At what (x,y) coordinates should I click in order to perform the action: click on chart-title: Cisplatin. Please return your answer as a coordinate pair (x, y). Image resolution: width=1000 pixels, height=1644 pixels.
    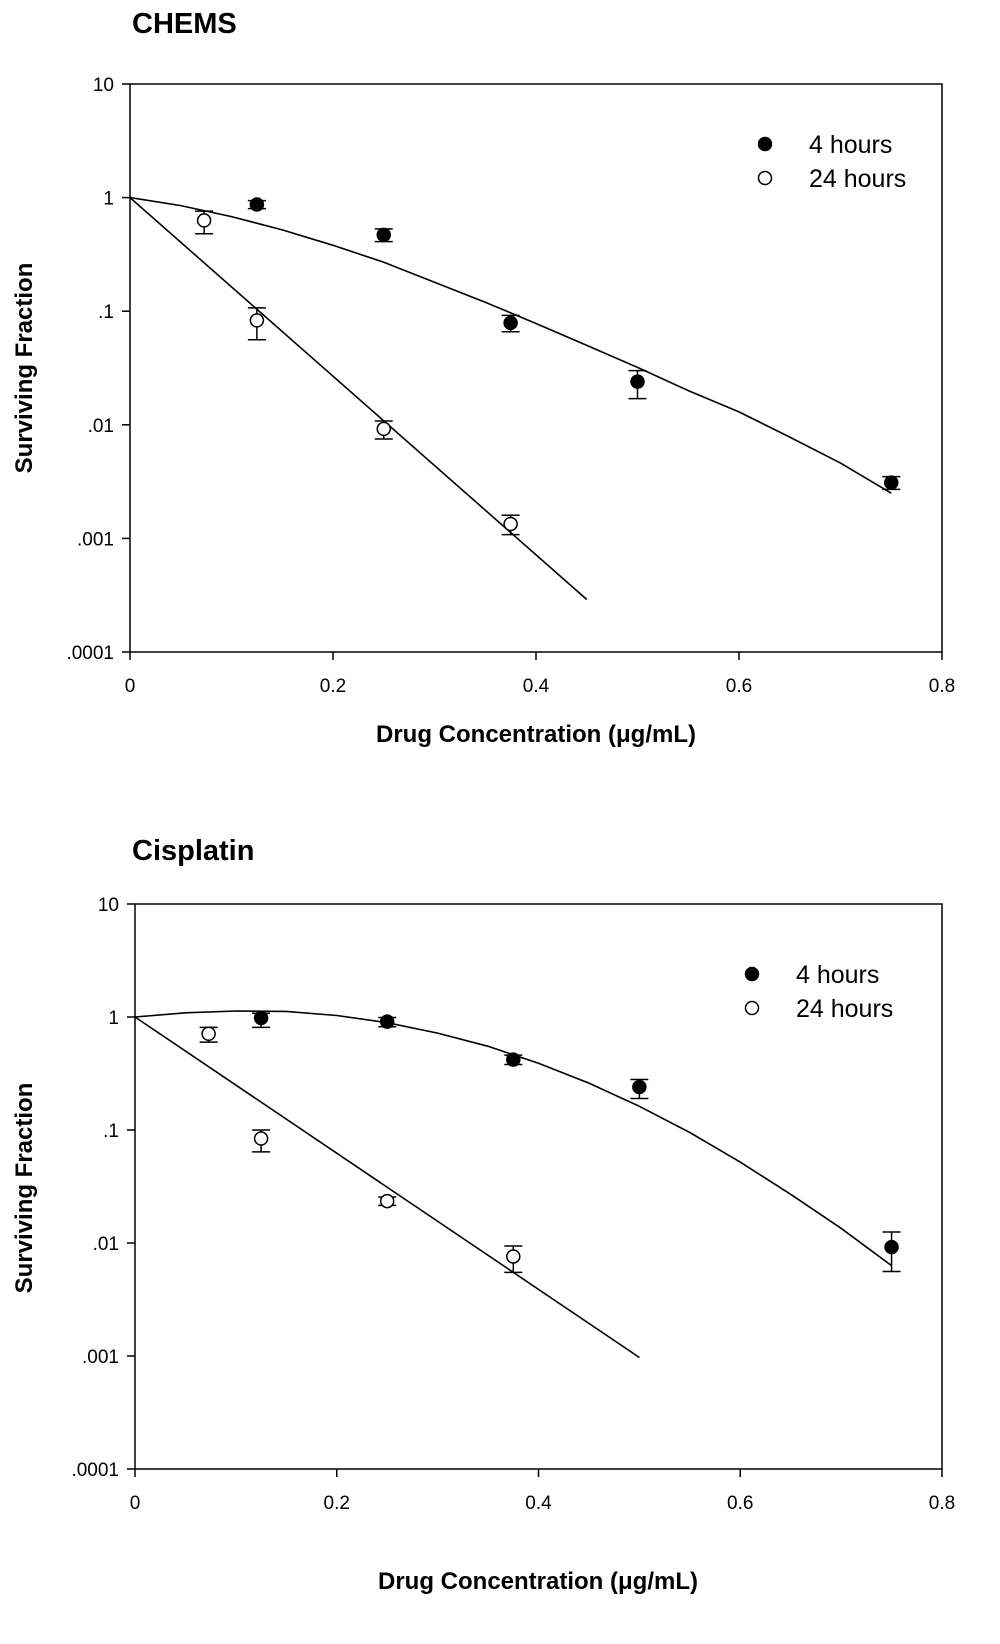
    Looking at the image, I should click on (193, 851).